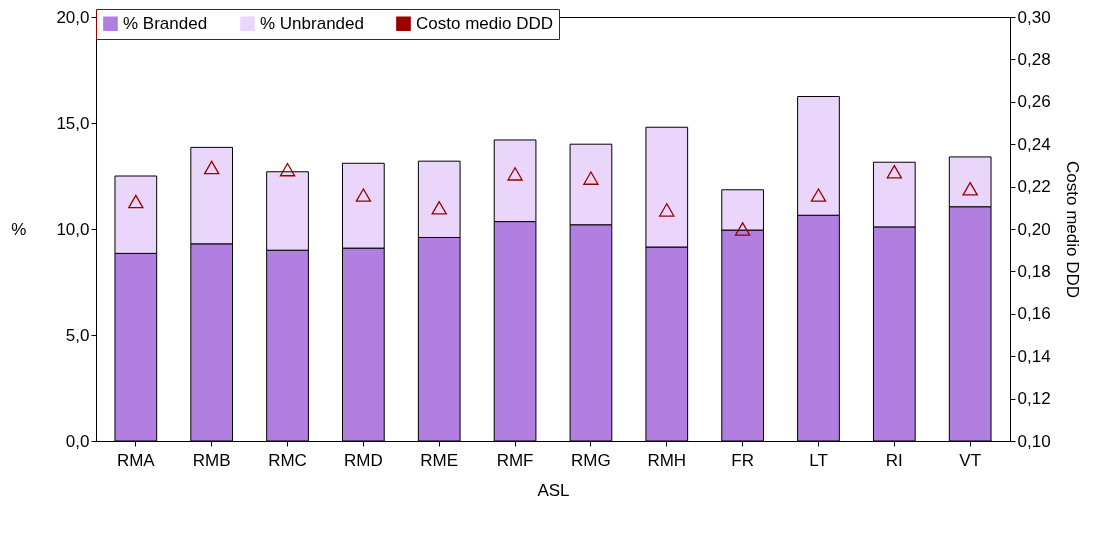  I want to click on x-tick-label: RI, so click(894, 460).